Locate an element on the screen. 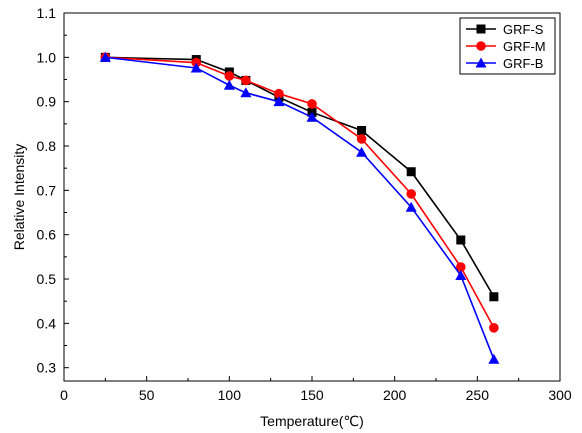 The image size is (582, 433). x-tick-label: 100 is located at coordinates (230, 395).